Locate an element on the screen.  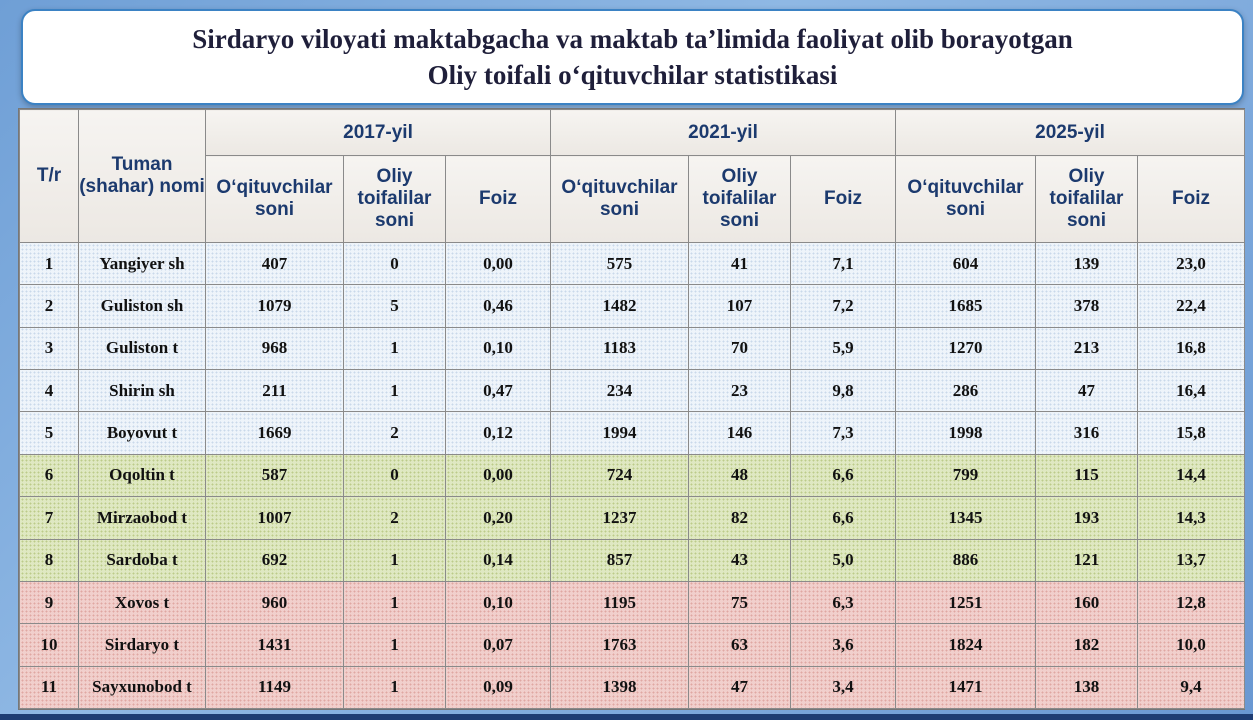
top-category-count-cell: 75 is located at coordinates (739, 602).